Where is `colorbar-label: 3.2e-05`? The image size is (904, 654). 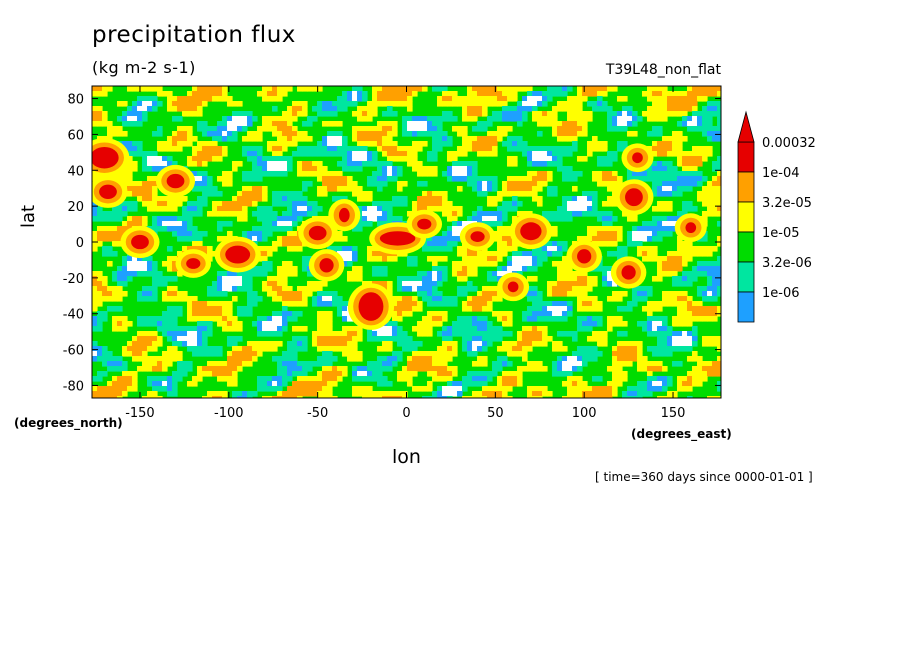
colorbar-label: 3.2e-05 is located at coordinates (787, 203).